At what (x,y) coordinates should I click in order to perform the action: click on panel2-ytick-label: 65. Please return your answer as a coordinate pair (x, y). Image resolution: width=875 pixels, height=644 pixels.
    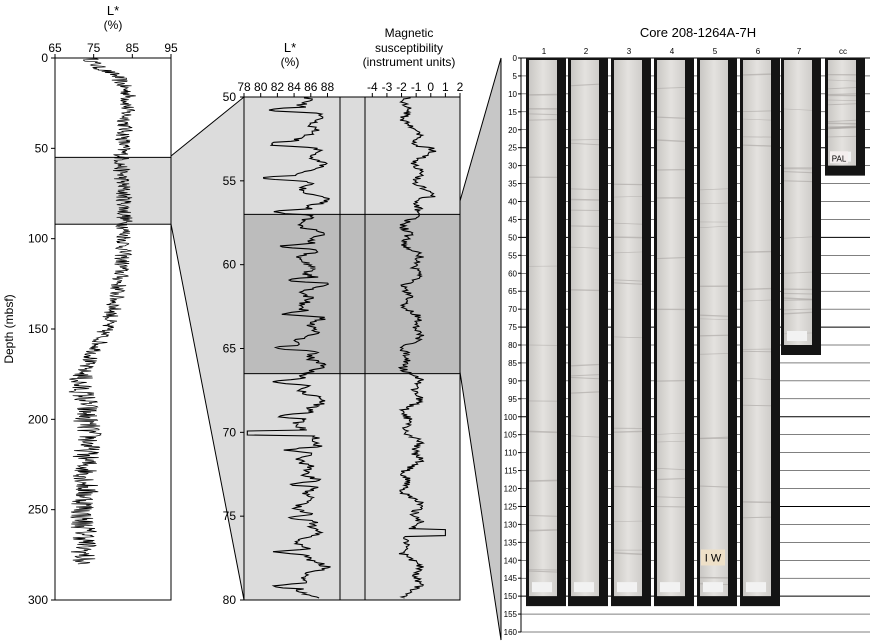
    Looking at the image, I should click on (230, 349).